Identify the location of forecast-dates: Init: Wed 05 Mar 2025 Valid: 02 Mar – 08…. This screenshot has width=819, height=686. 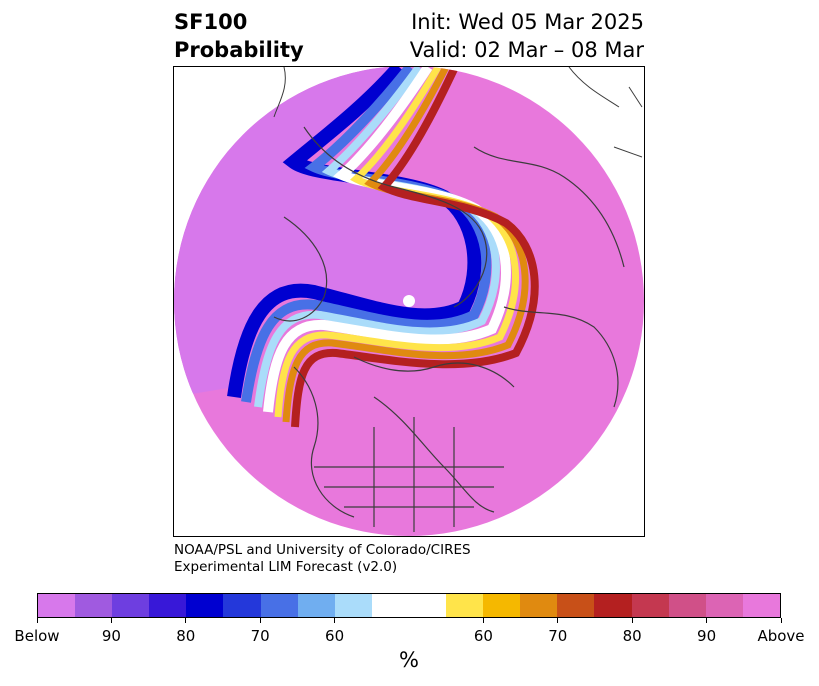
(527, 36).